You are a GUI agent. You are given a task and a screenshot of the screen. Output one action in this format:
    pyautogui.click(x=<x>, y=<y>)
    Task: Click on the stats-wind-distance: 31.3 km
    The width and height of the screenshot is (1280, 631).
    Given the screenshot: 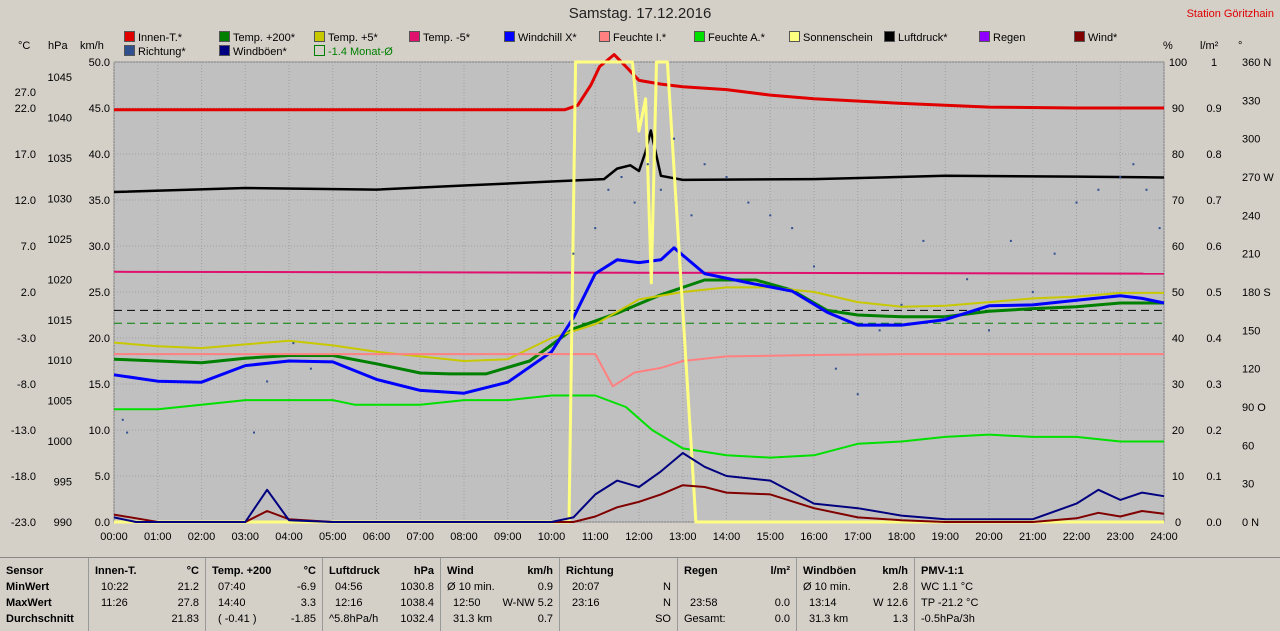 What is the action you would take?
    pyautogui.click(x=473, y=619)
    